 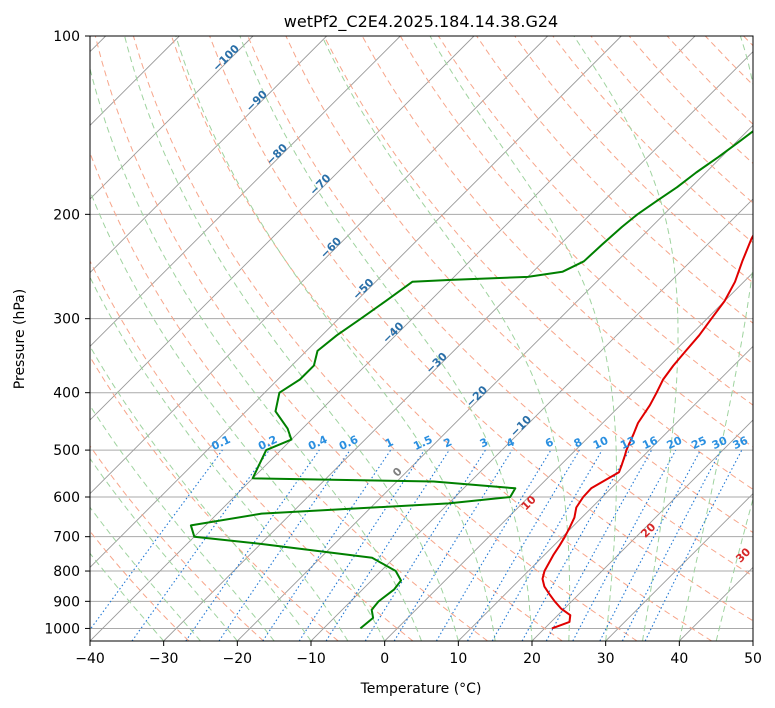 I want to click on mixing-ratio-label: 13, so click(x=627, y=443).